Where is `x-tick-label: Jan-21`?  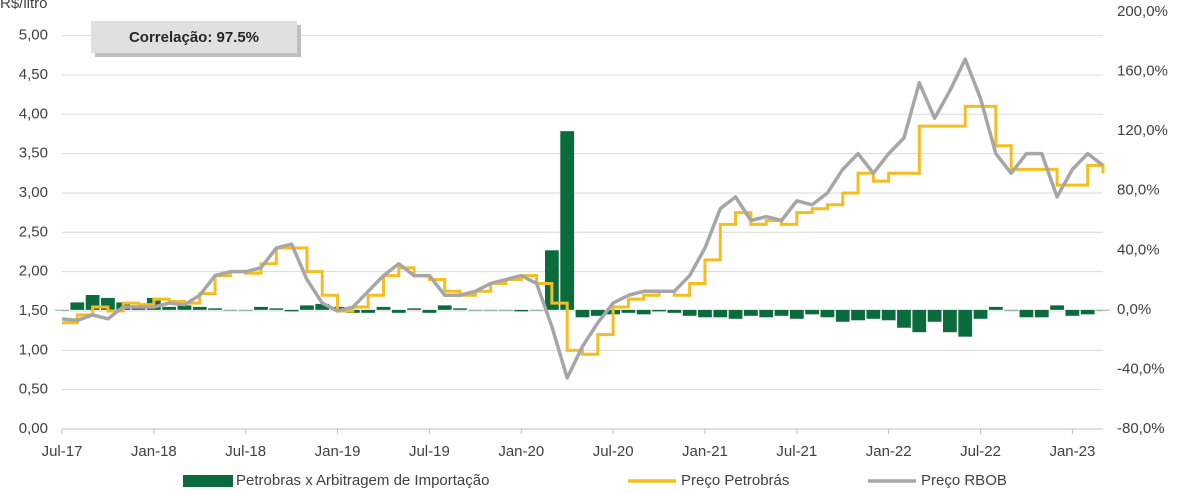
x-tick-label: Jan-21 is located at coordinates (705, 451).